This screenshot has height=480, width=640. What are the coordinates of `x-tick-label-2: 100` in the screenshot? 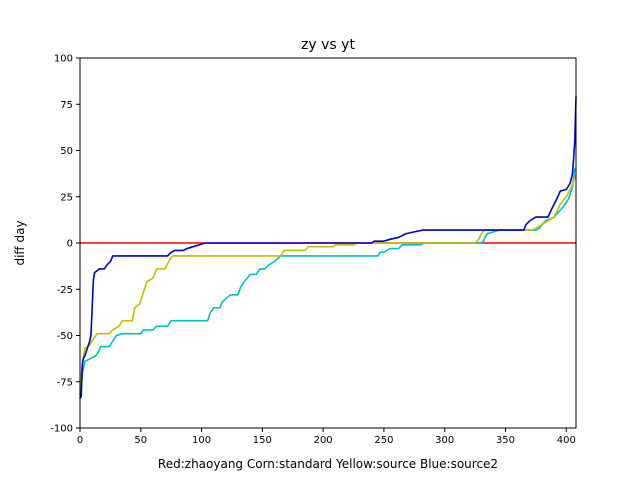 It's located at (201, 440).